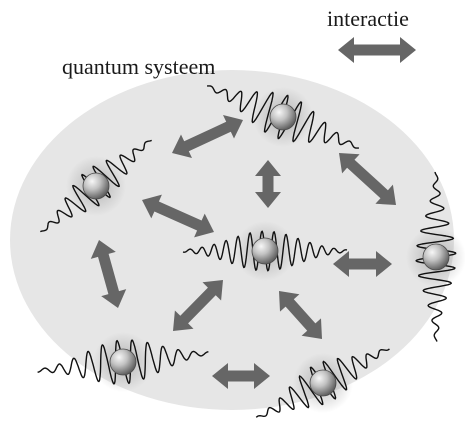  What do you see at coordinates (139, 66) in the screenshot?
I see `system-label: quantum systeem` at bounding box center [139, 66].